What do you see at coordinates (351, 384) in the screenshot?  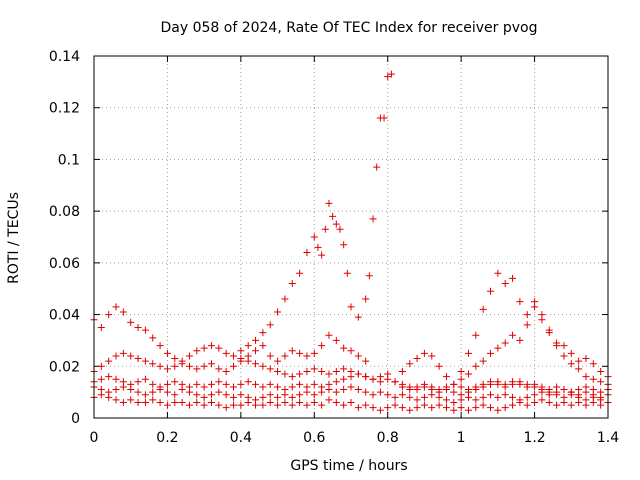 I see `series-sat-c` at bounding box center [351, 384].